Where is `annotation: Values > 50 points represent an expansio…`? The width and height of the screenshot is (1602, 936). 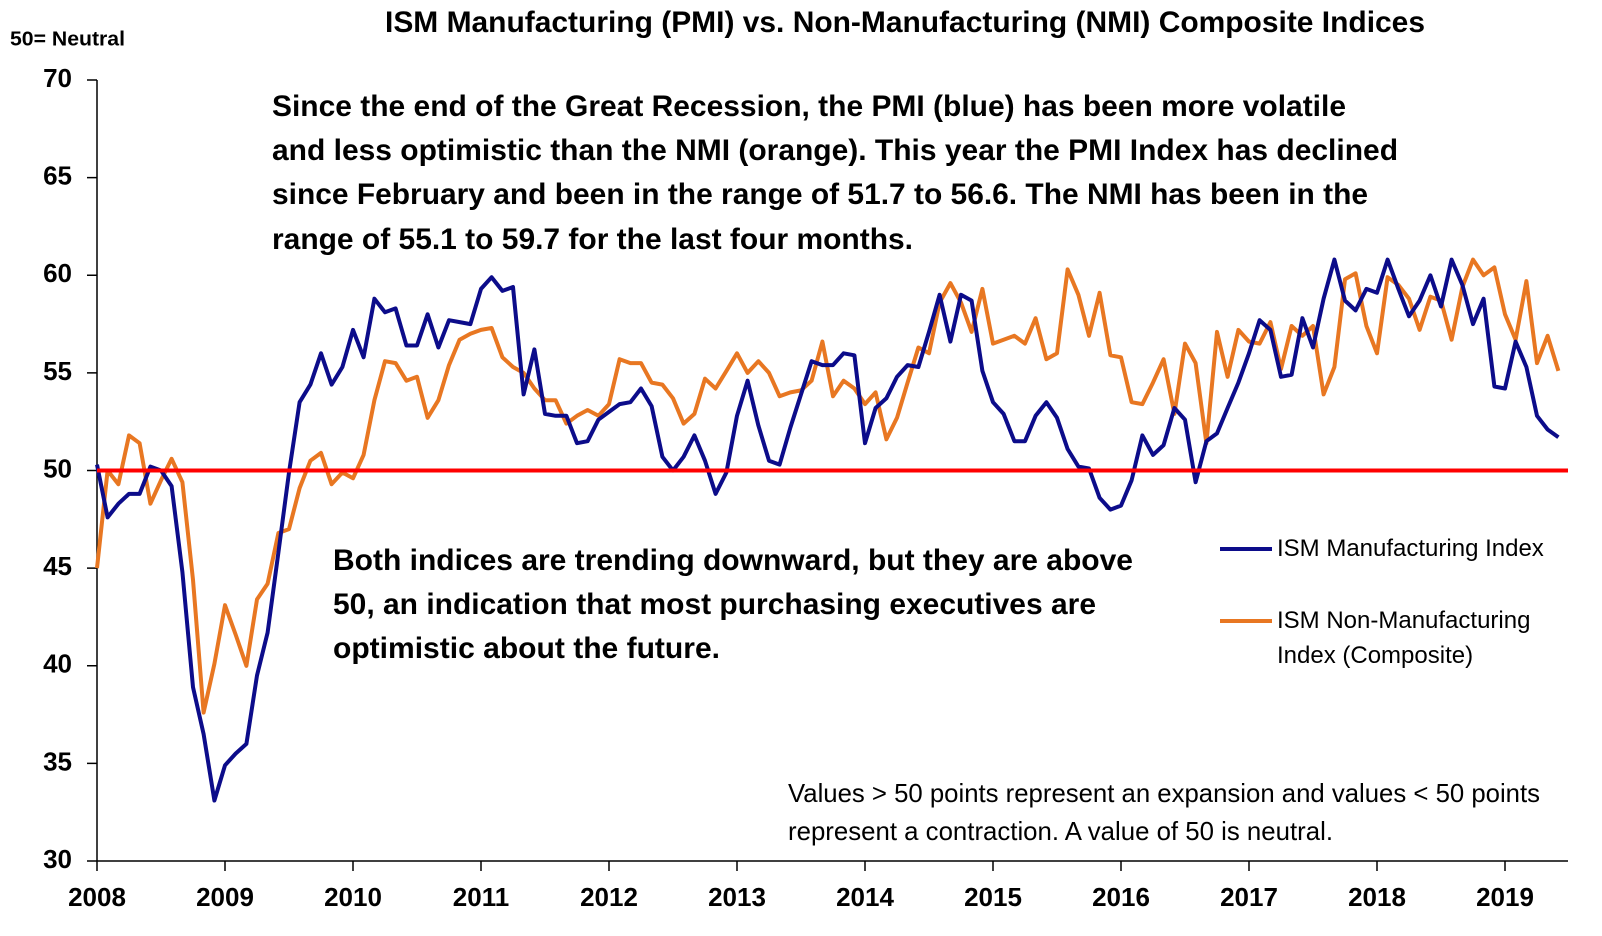 annotation: Values > 50 points represent an expansio… is located at coordinates (1164, 793).